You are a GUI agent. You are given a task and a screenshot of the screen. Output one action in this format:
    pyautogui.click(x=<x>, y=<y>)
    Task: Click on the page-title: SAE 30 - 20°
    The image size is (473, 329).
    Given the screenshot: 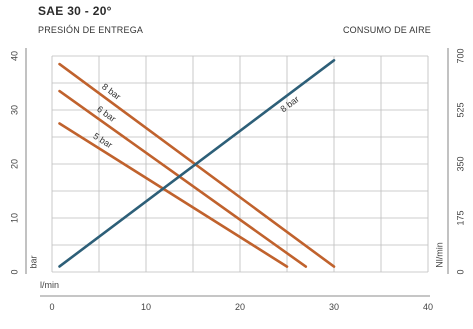 What is the action you would take?
    pyautogui.click(x=75, y=11)
    